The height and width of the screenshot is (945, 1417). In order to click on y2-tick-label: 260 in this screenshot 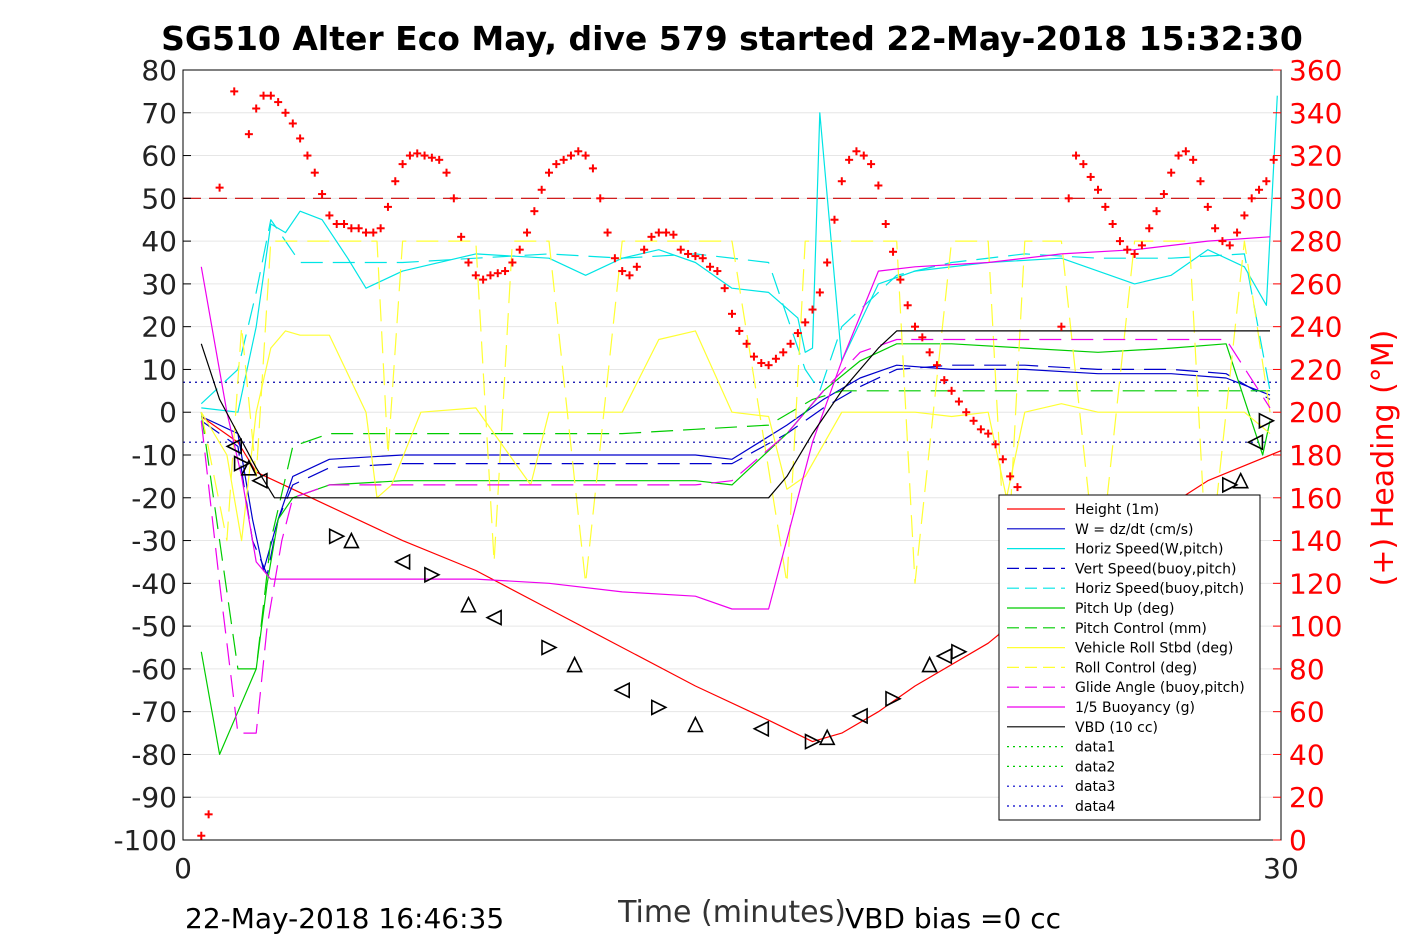, I will do `click(1315, 284)`.